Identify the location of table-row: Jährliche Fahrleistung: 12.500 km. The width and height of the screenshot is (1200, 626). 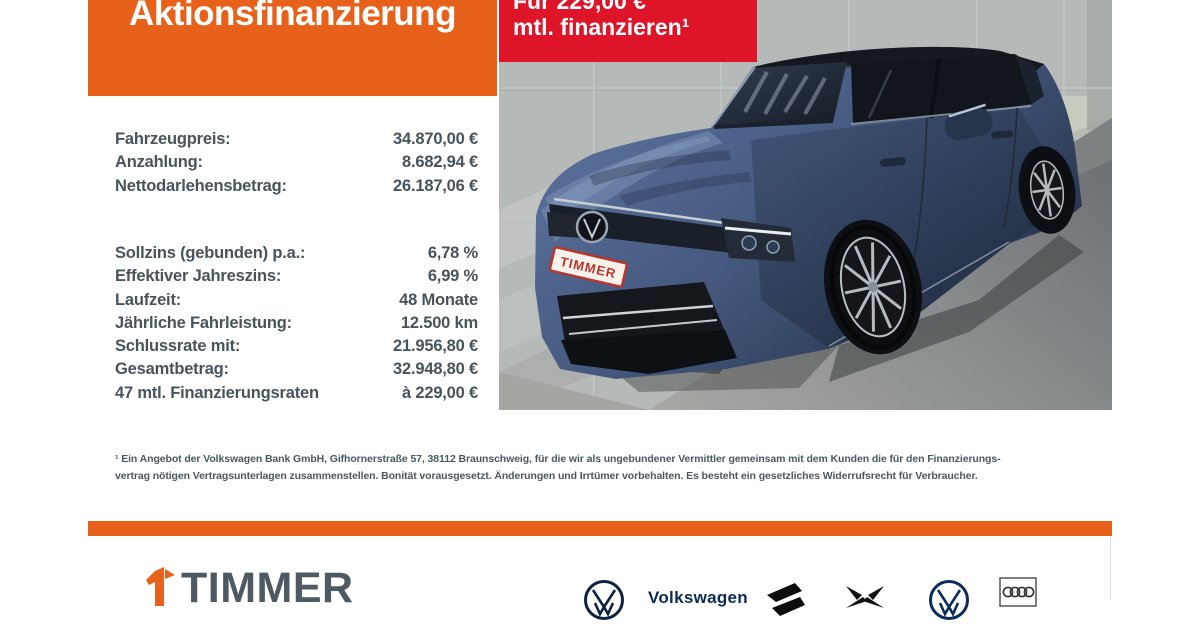
(296, 323).